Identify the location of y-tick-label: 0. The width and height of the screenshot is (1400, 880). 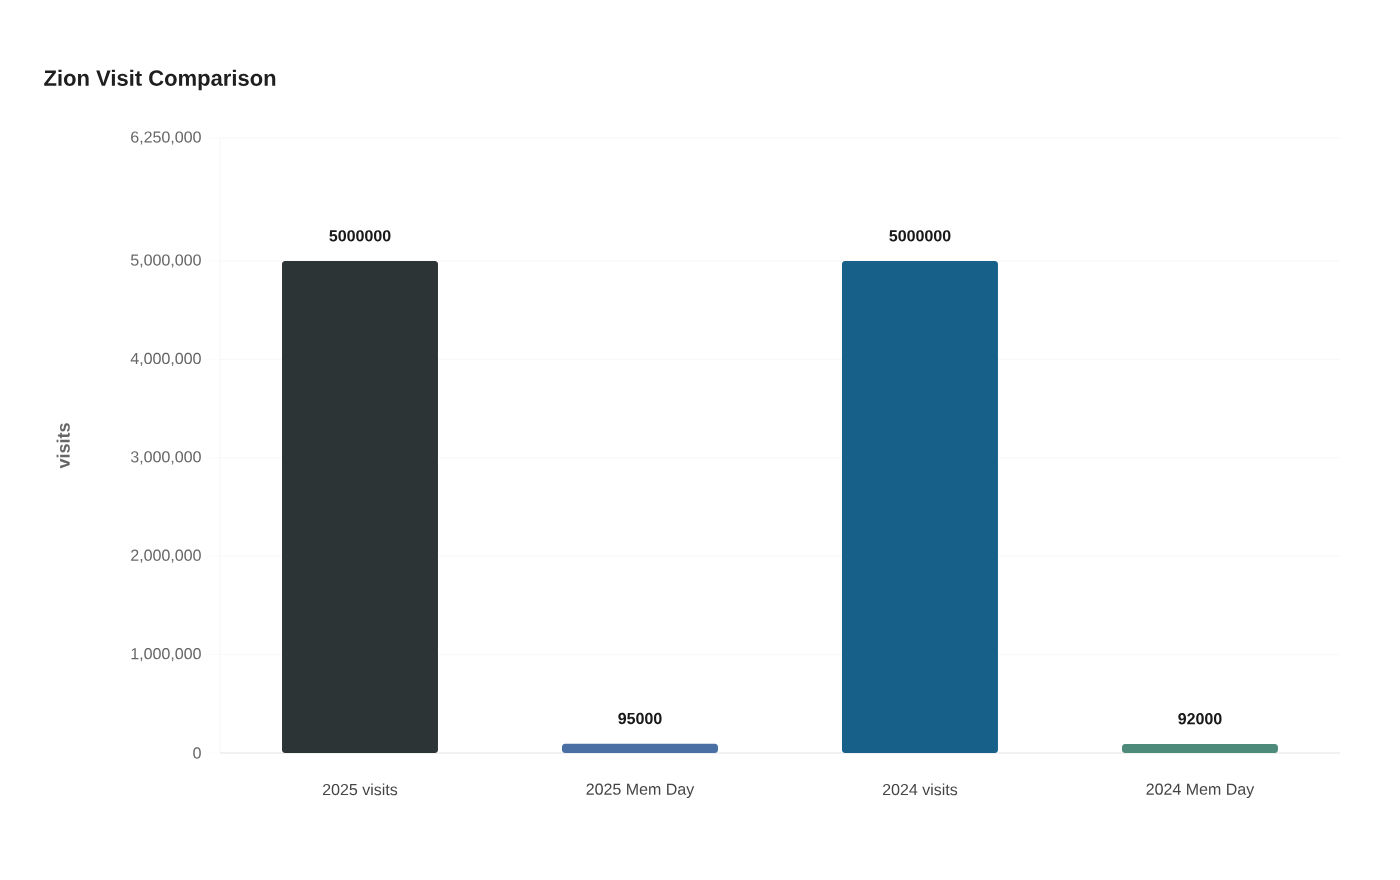
(197, 753).